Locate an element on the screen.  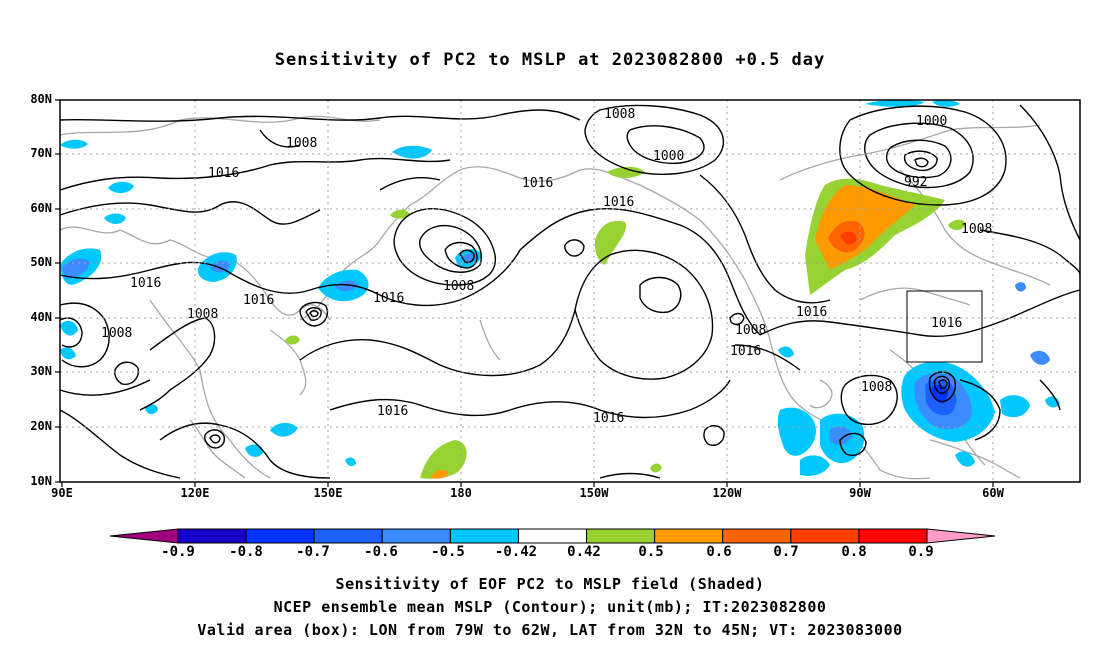
lon-label: 150E is located at coordinates (328, 493).